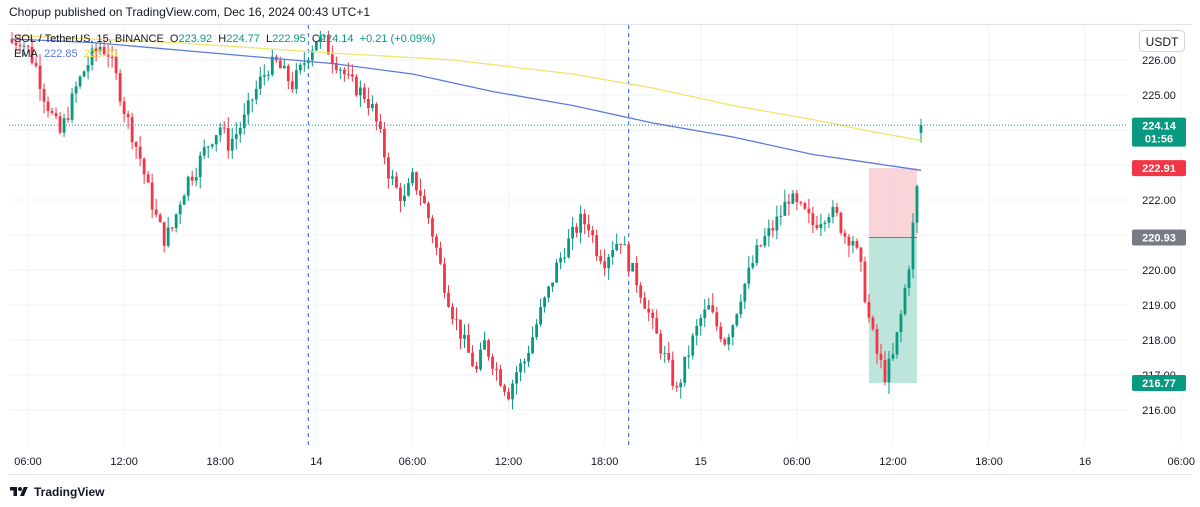 The image size is (1200, 507). What do you see at coordinates (605, 462) in the screenshot?
I see `x-tick-label: 18:00` at bounding box center [605, 462].